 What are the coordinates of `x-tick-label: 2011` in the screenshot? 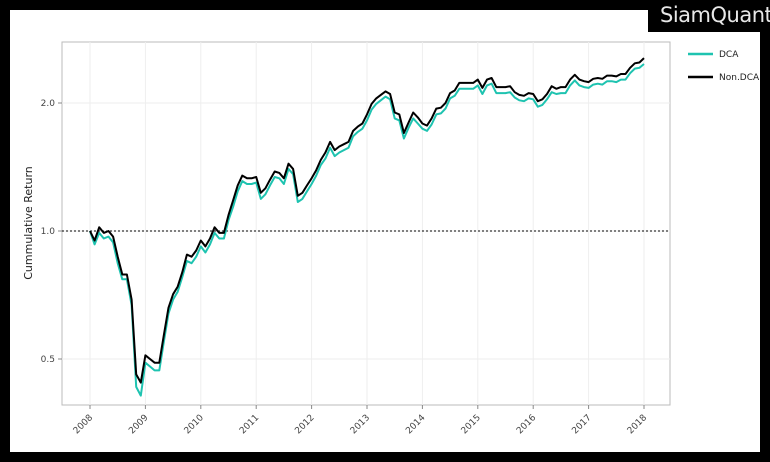 It's located at (249, 424).